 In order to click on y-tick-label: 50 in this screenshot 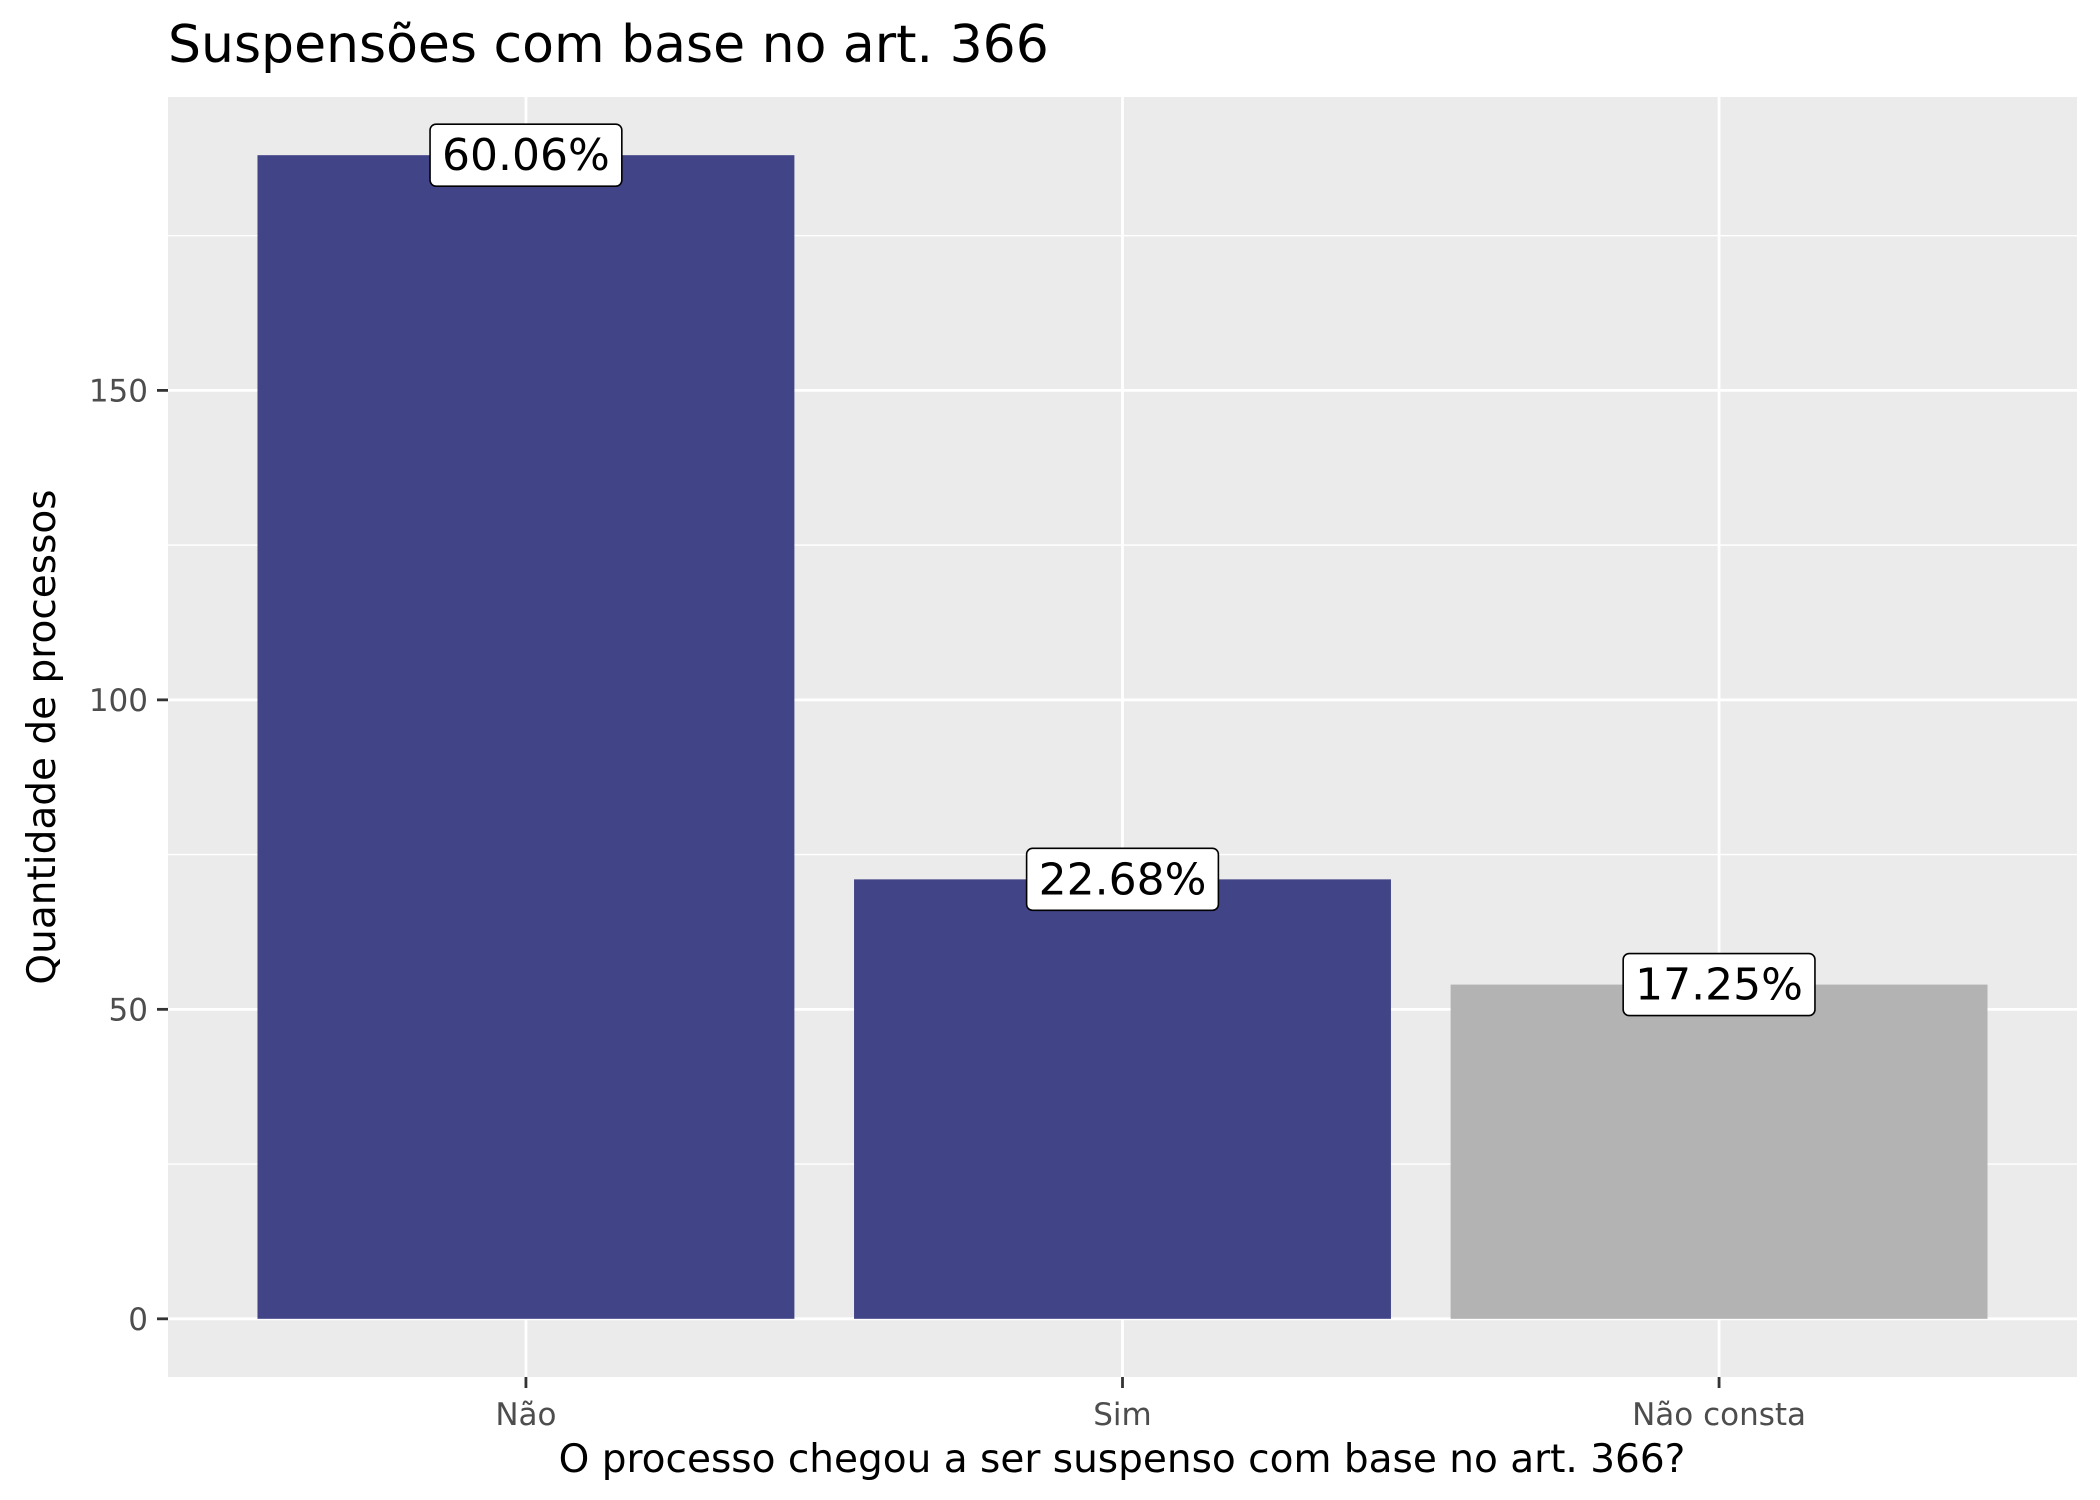, I will do `click(128, 1010)`.